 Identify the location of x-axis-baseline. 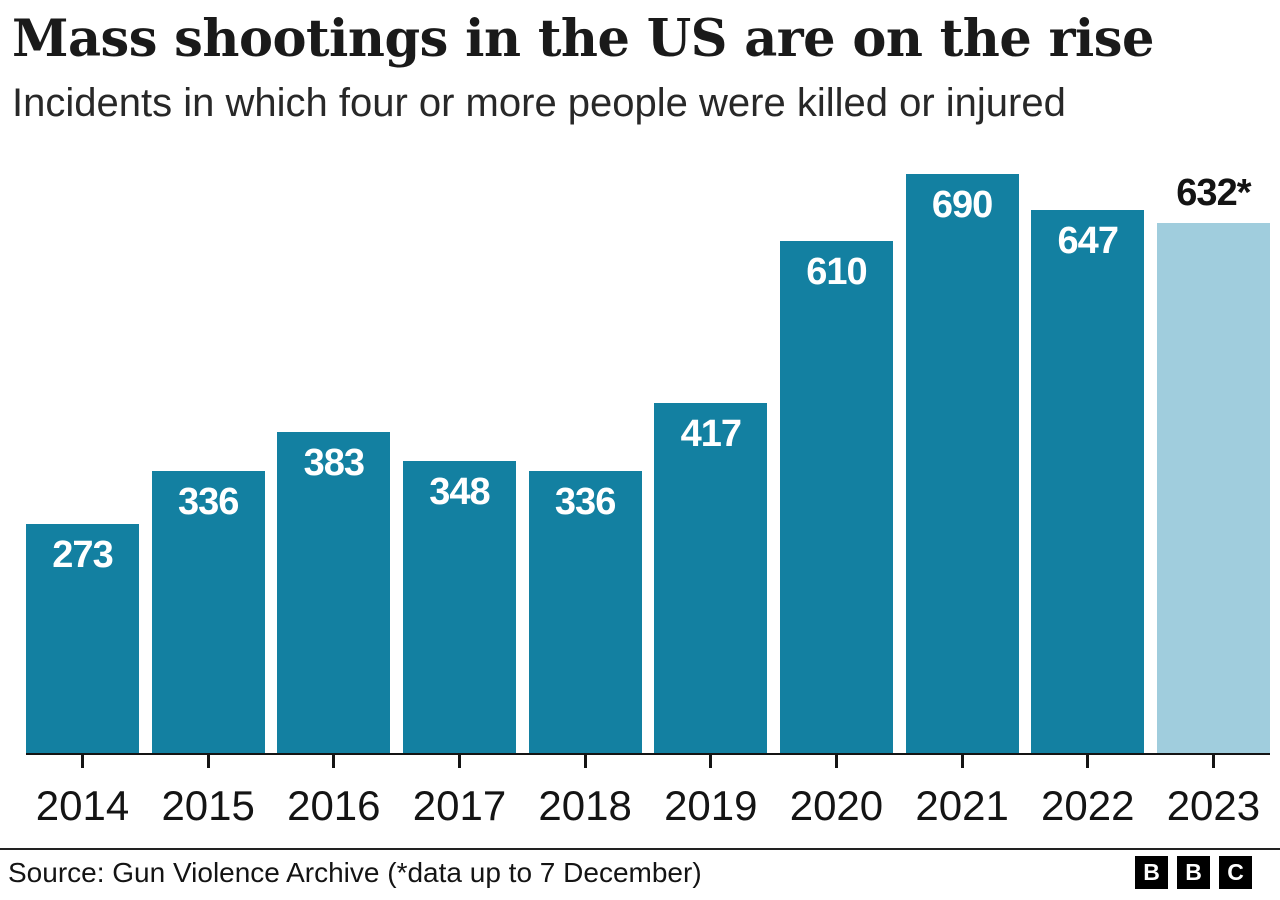
(648, 754).